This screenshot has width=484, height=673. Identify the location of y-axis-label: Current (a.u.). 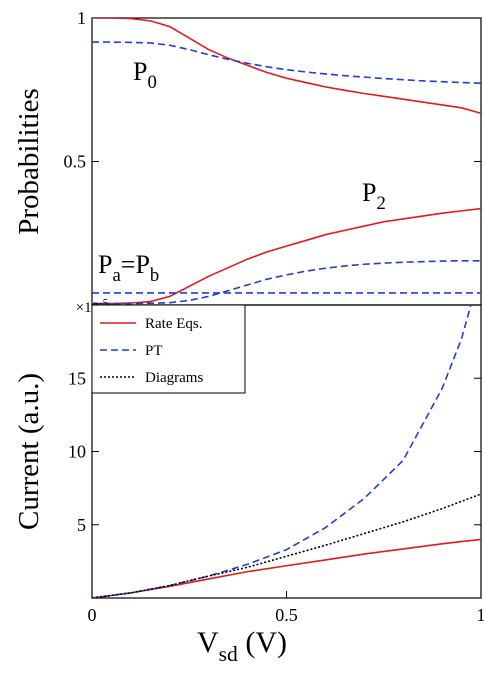
(29, 451).